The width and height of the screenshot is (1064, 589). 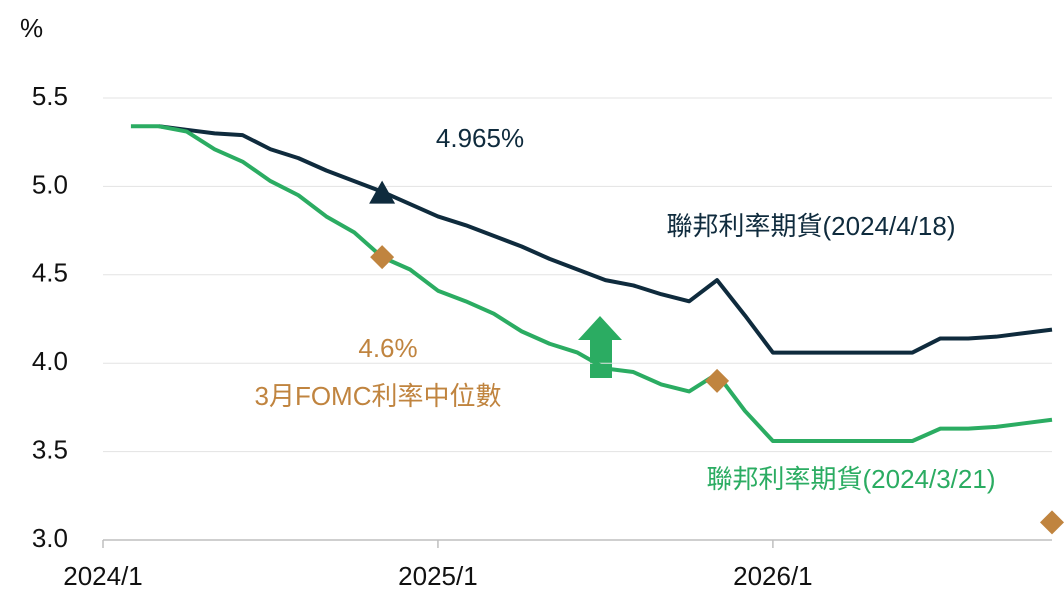 What do you see at coordinates (103, 575) in the screenshot?
I see `x-tick-label: 2024/1` at bounding box center [103, 575].